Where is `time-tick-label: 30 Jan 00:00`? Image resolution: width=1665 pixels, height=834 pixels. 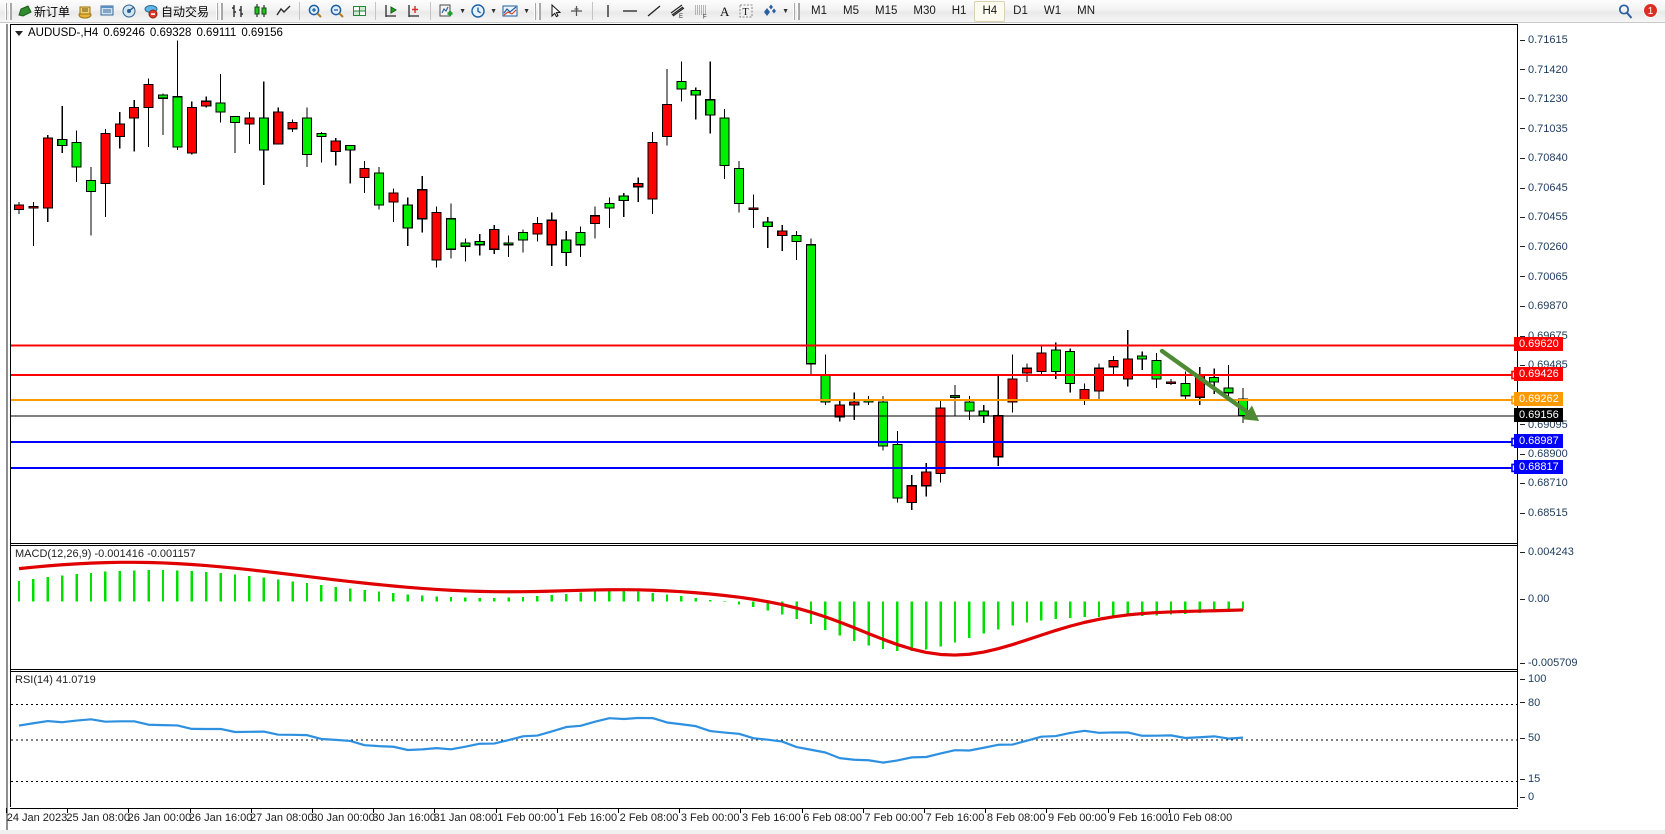 time-tick-label: 30 Jan 00:00 is located at coordinates (343, 818).